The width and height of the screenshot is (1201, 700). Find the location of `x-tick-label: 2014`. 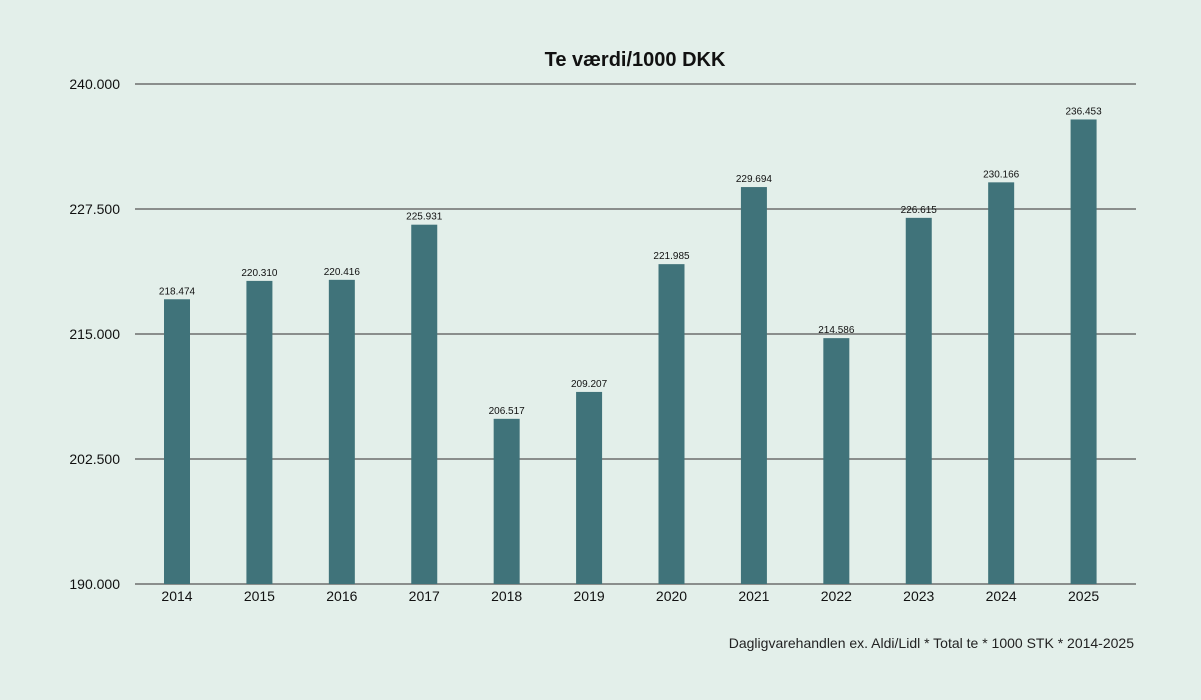

x-tick-label: 2014 is located at coordinates (176, 596).